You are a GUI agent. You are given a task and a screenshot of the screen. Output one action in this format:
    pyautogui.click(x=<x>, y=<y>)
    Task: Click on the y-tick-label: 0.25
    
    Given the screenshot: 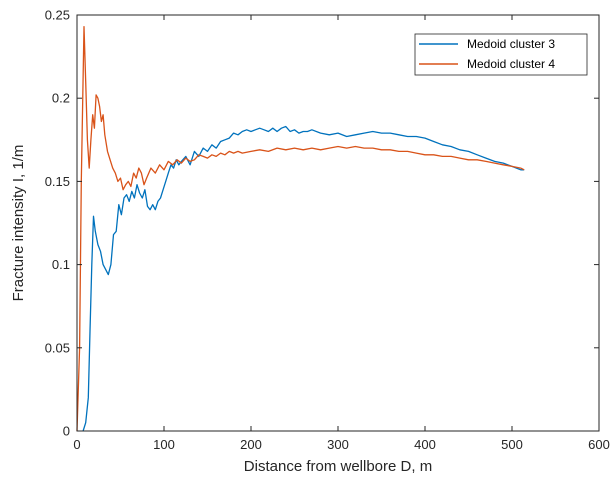 What is the action you would take?
    pyautogui.click(x=57, y=15)
    